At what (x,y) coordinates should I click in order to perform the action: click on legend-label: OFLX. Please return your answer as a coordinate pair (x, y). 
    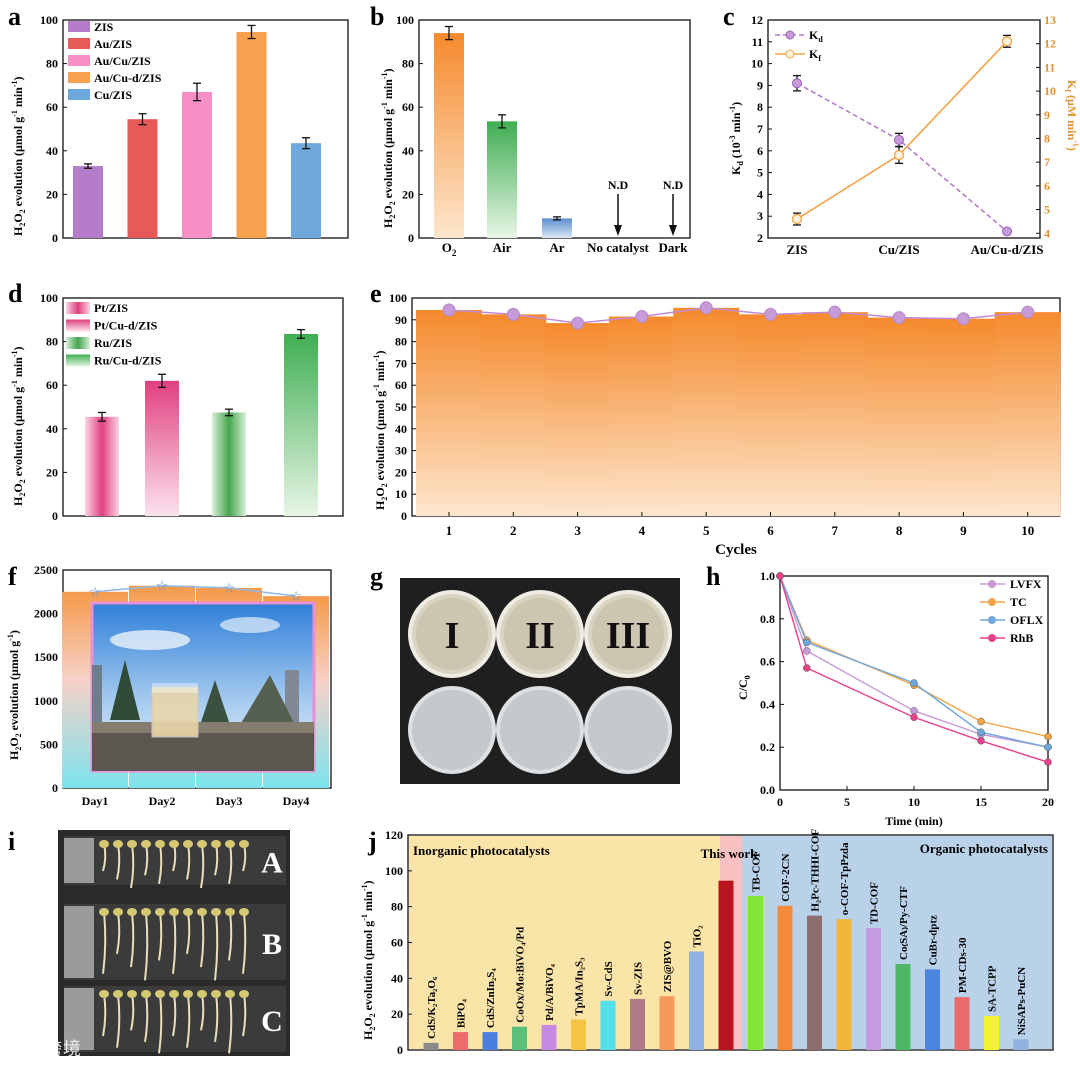
    Looking at the image, I should click on (1027, 620).